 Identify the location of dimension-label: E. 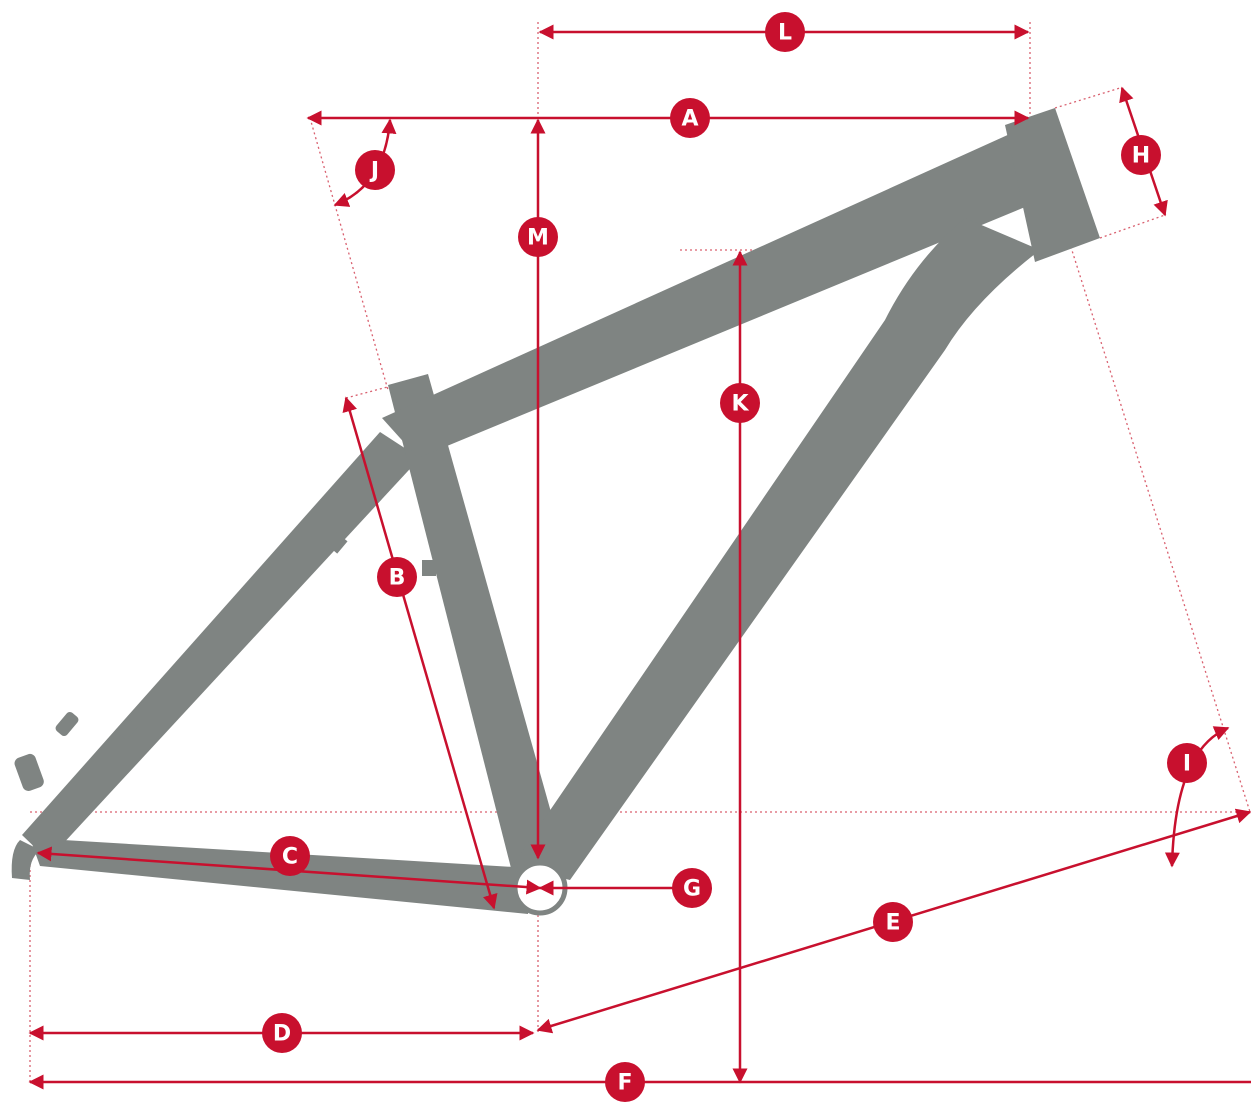
(892, 923).